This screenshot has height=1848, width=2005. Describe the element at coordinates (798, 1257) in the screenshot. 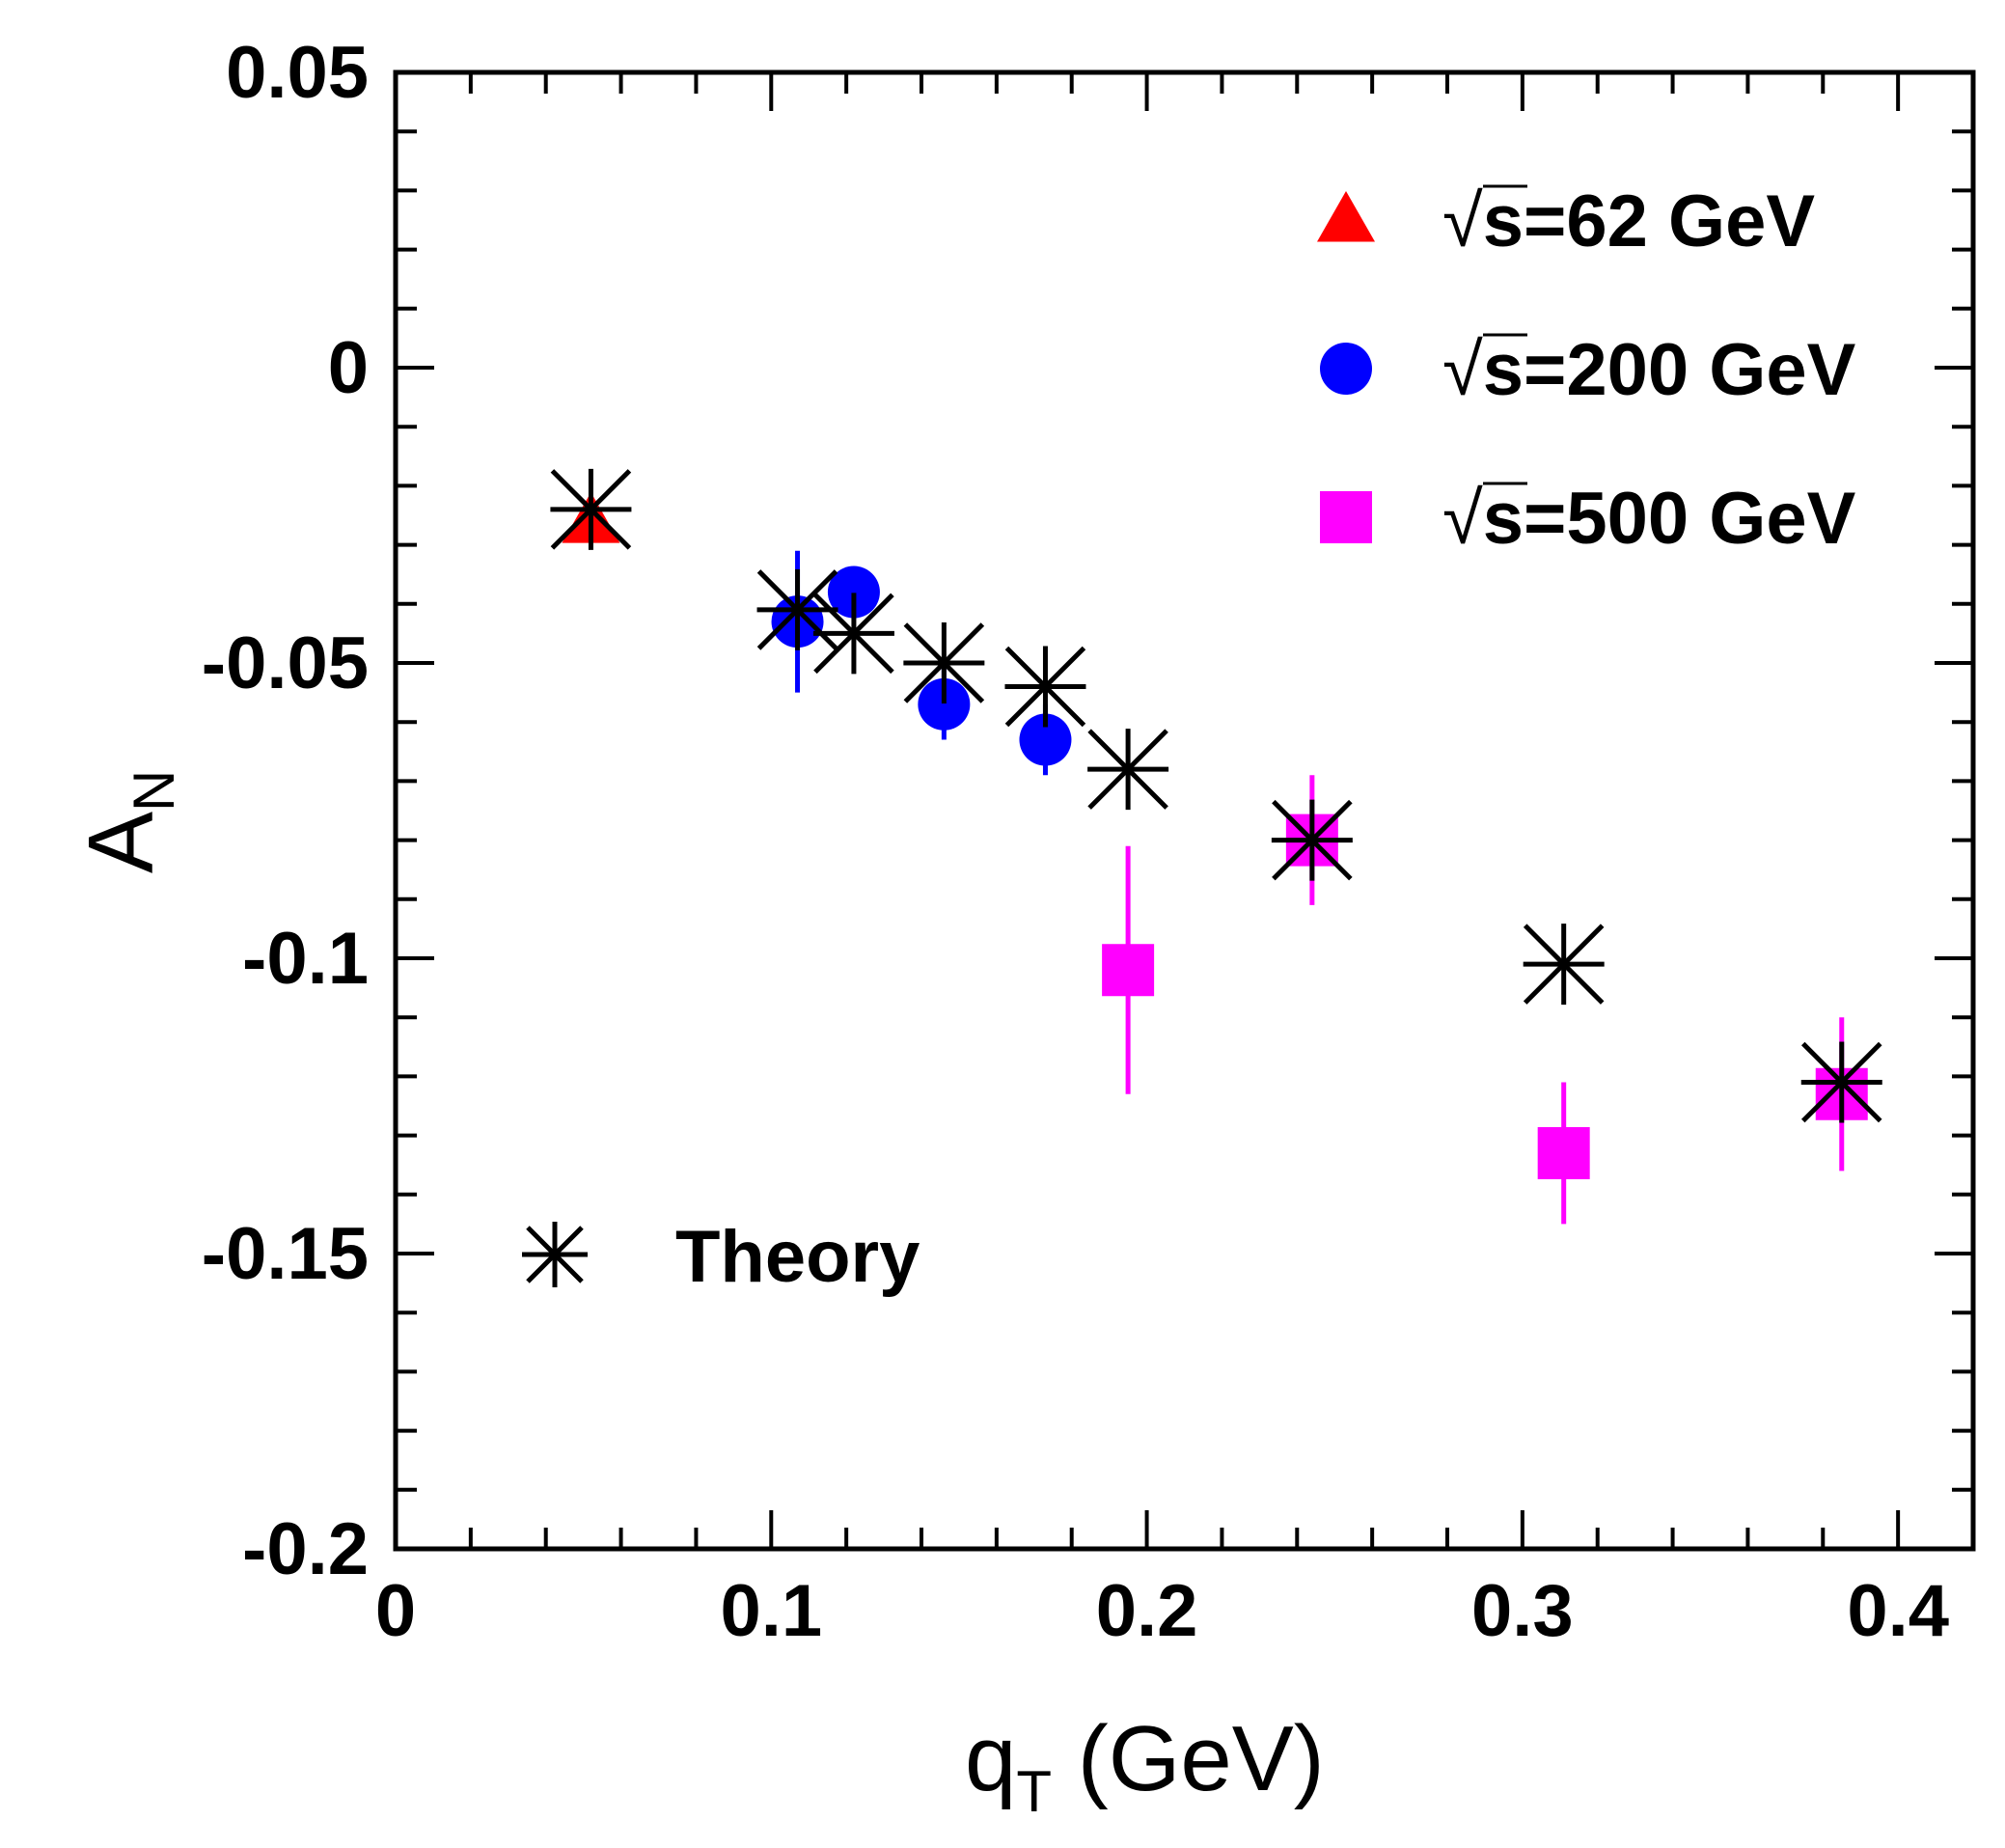

I see `legend-label: Theory` at that location.